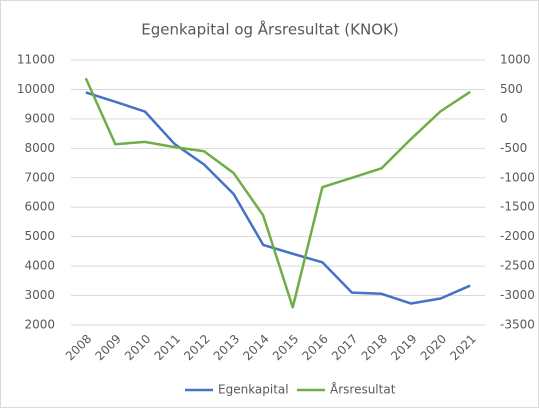 This screenshot has width=539, height=408. What do you see at coordinates (39, 295) in the screenshot?
I see `y-tick-label: 3000` at bounding box center [39, 295].